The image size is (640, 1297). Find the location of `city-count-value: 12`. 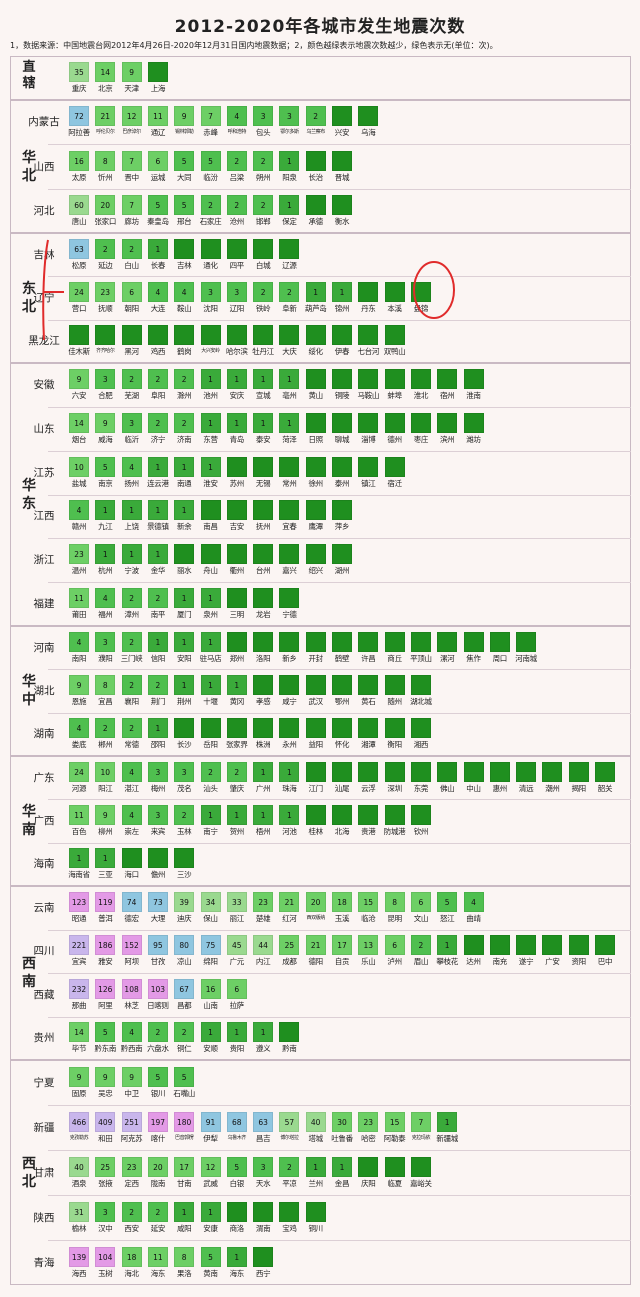

city-count-value: 12 is located at coordinates (210, 1167).